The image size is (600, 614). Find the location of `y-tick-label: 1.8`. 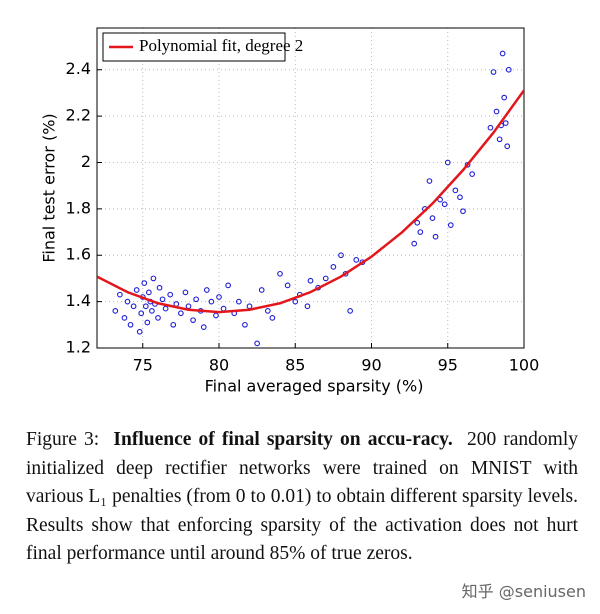

y-tick-label: 1.8 is located at coordinates (78, 207).